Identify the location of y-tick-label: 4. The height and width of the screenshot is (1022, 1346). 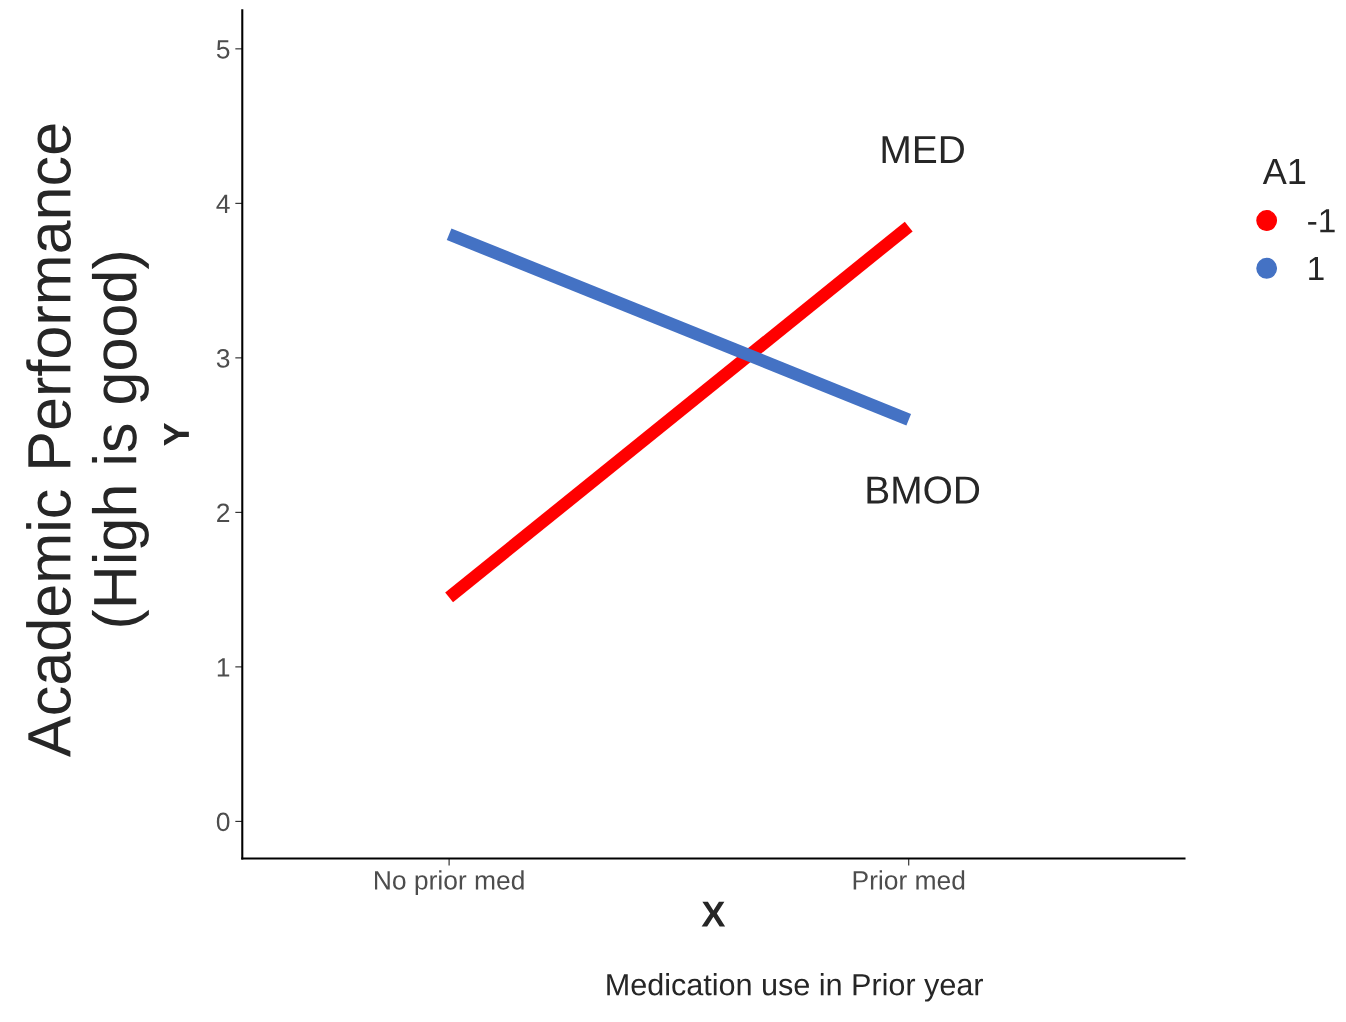
(223, 203).